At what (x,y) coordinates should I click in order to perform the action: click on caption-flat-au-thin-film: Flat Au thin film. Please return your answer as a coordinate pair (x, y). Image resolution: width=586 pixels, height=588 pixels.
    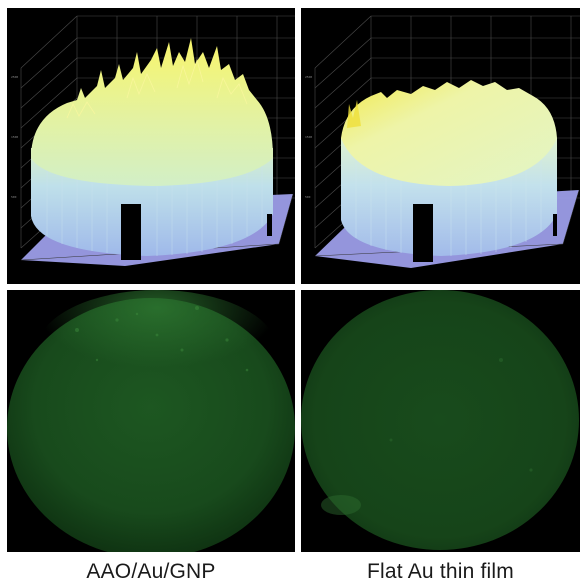
    Looking at the image, I should click on (440, 571).